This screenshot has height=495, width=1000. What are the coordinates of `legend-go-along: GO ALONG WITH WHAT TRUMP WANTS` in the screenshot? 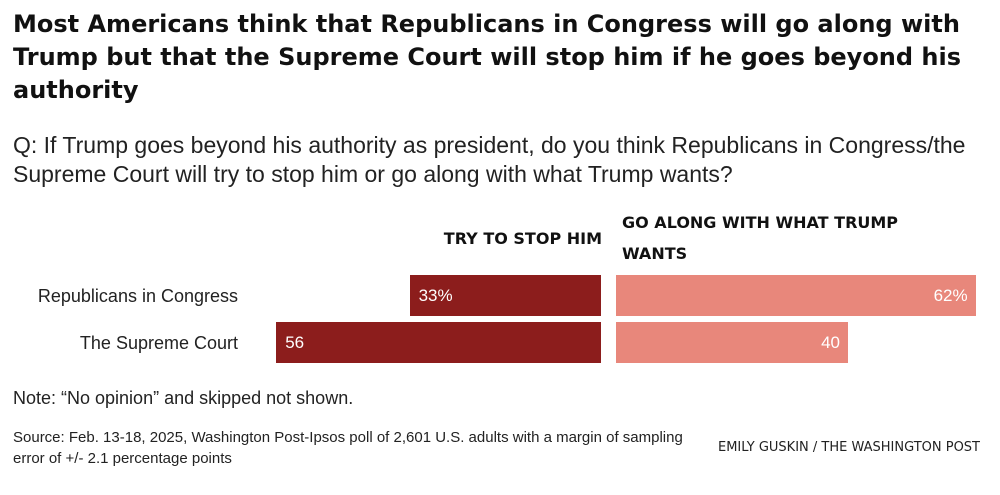 It's located at (760, 238).